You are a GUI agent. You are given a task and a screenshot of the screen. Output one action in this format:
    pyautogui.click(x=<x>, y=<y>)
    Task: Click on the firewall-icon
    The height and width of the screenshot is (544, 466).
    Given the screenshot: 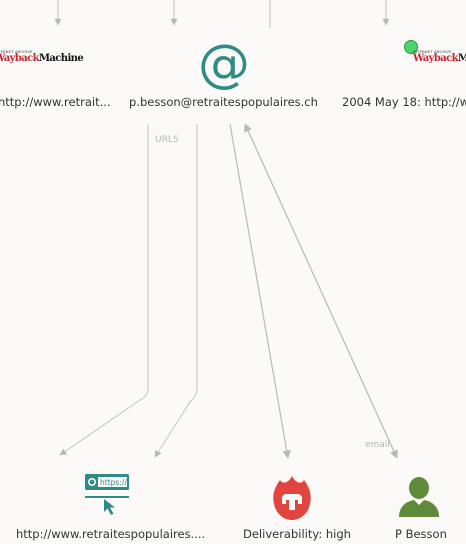 What is the action you would take?
    pyautogui.click(x=292, y=498)
    